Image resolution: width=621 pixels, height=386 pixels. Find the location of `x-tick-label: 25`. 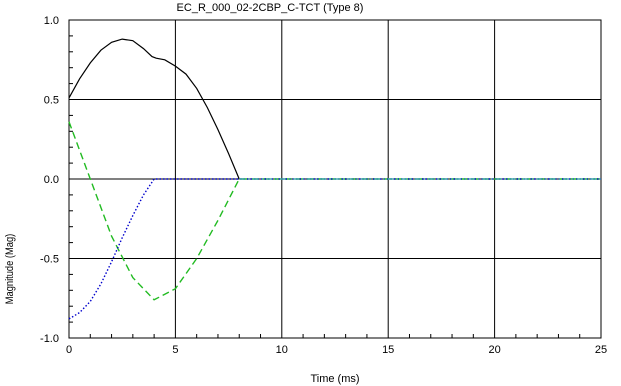

x-tick-label: 25 is located at coordinates (601, 350).